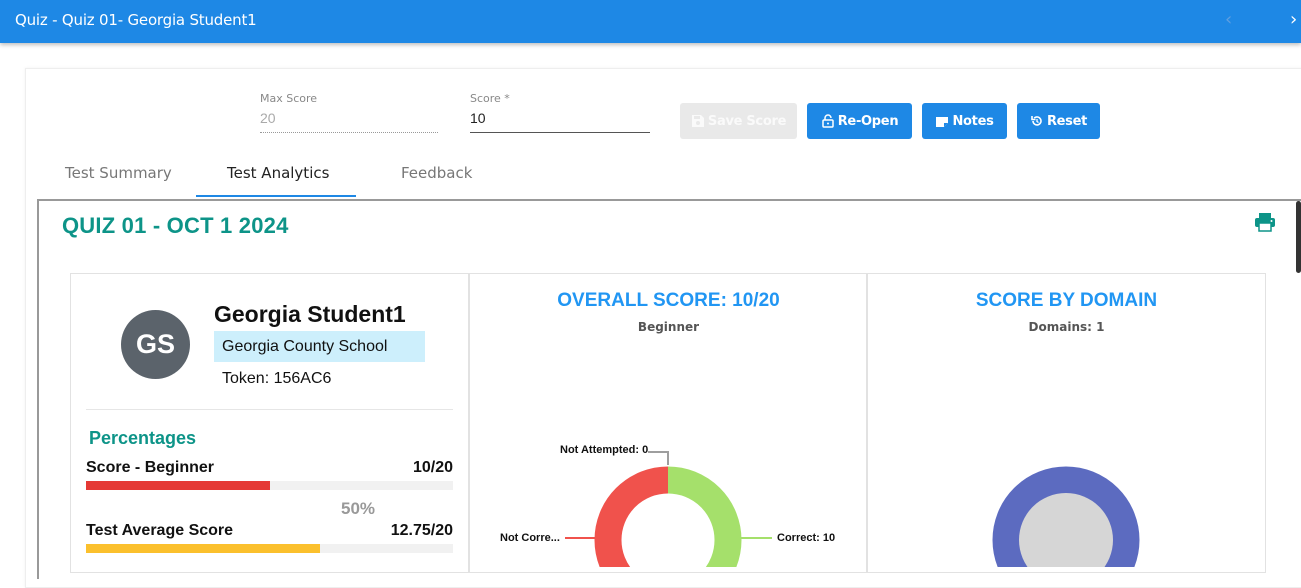 This screenshot has width=1301, height=588. I want to click on scrollbar-thumb, so click(1298, 237).